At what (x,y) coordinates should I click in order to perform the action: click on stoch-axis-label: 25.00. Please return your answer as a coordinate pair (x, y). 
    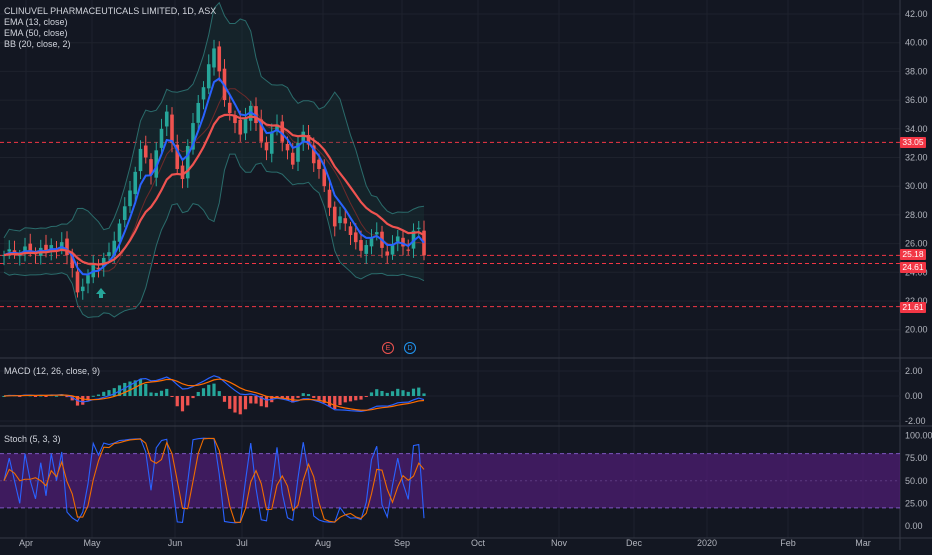
    Looking at the image, I should click on (916, 503).